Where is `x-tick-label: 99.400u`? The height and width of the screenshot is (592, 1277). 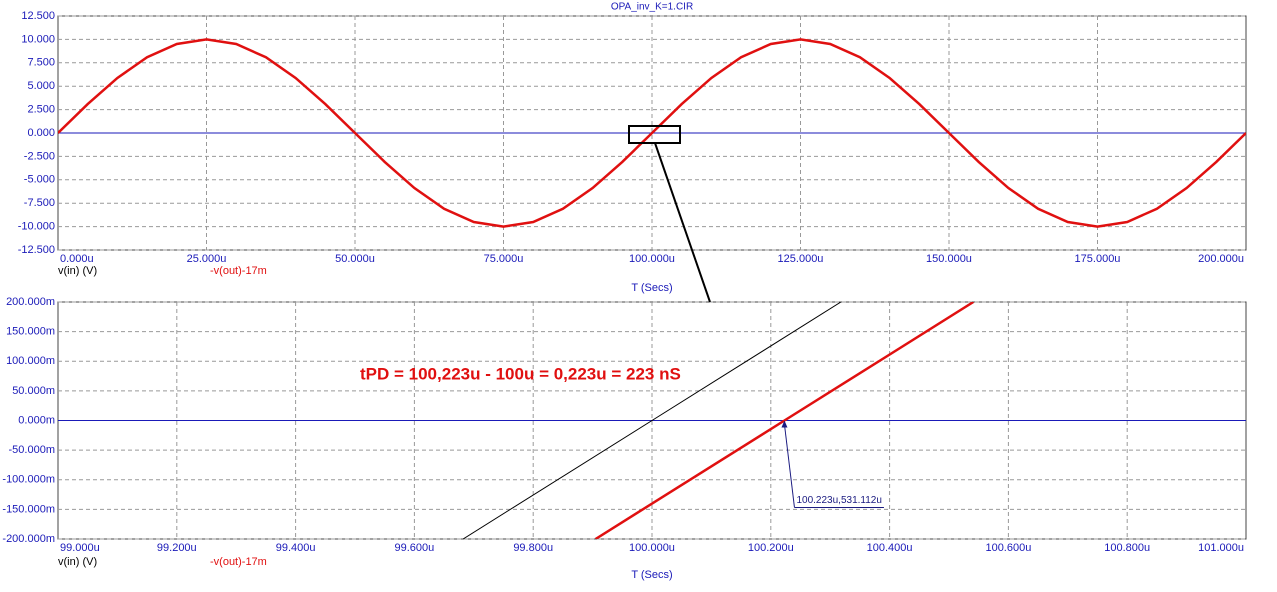 x-tick-label: 99.400u is located at coordinates (296, 548).